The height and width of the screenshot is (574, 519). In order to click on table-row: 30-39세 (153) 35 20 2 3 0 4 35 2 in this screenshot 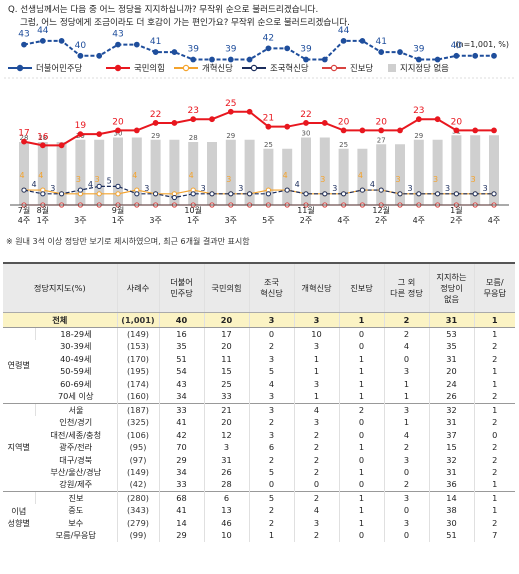, I will do `click(259, 346)`.